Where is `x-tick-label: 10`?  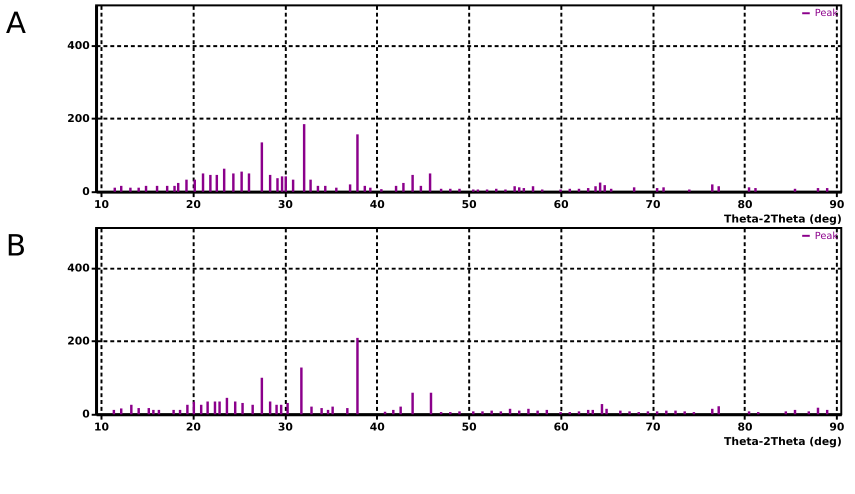 x-tick-label: 10 is located at coordinates (101, 204).